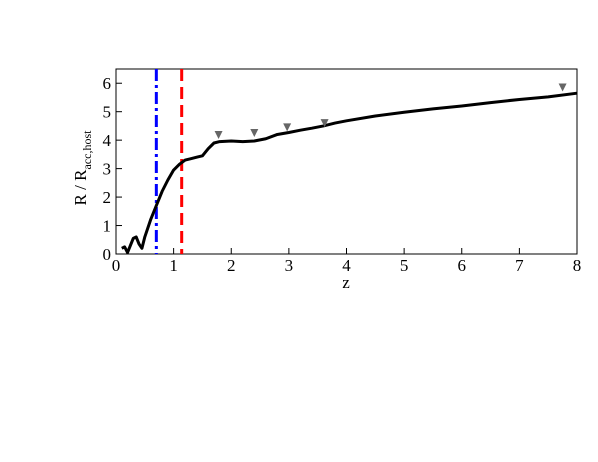 The image size is (598, 462). Describe the element at coordinates (173, 265) in the screenshot. I see `x-tick-label: 1` at that location.